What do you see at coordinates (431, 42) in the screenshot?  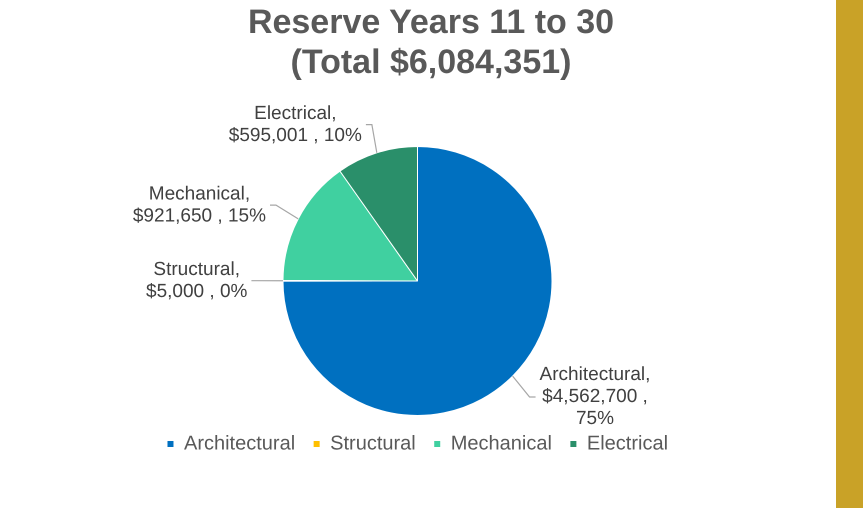 I see `chart-title: Reserve Years 11 to 30 (Total $6,084,351)` at bounding box center [431, 42].